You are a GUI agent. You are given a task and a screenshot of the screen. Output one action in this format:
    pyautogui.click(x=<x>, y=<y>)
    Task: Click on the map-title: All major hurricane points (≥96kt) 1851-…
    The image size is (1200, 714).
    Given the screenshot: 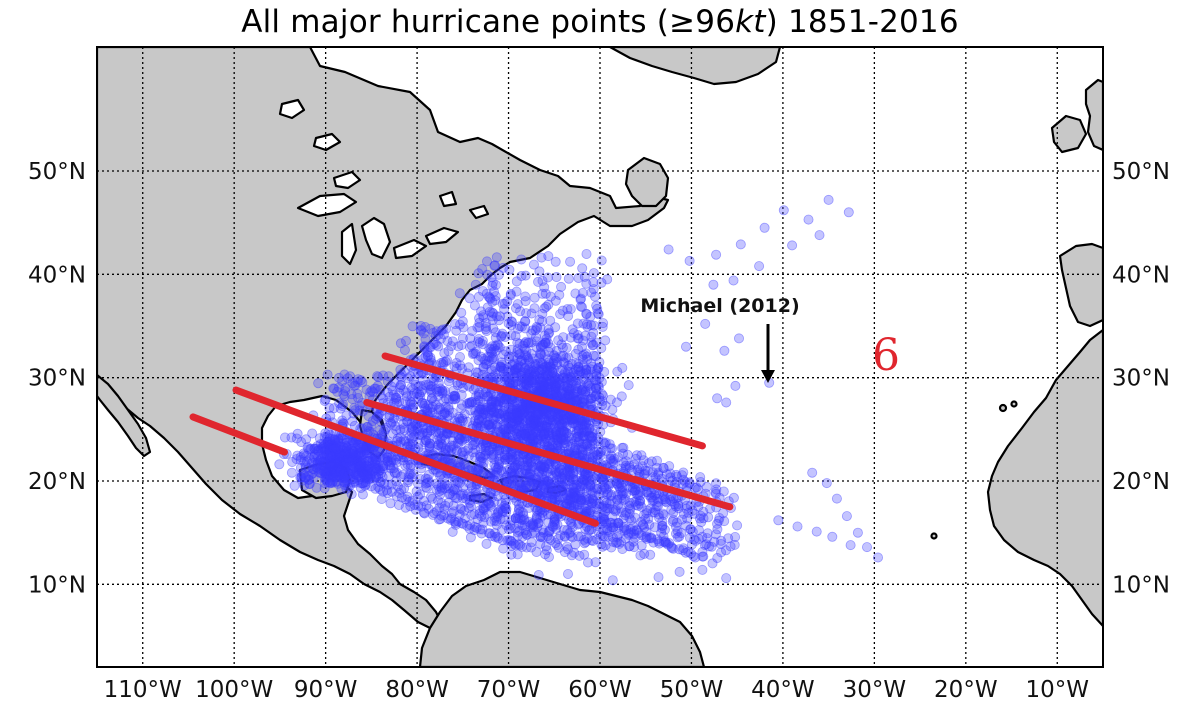 What is the action you would take?
    pyautogui.click(x=600, y=22)
    